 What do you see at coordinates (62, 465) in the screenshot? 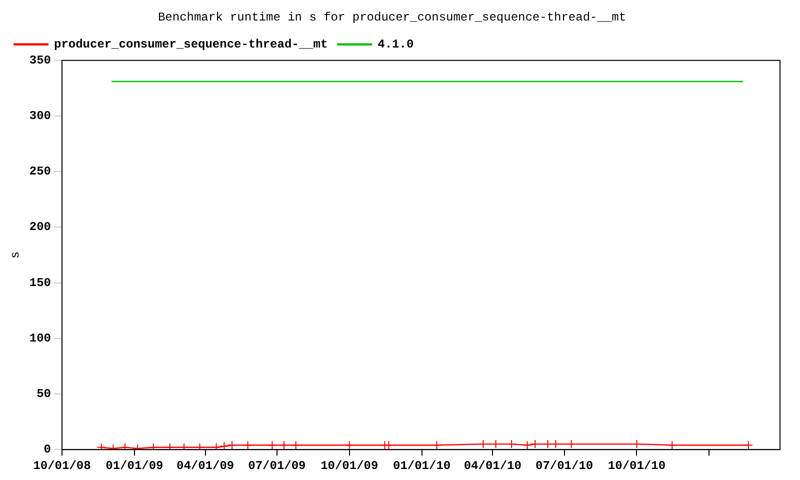
I see `x-tick-label: 10/01/08` at bounding box center [62, 465].